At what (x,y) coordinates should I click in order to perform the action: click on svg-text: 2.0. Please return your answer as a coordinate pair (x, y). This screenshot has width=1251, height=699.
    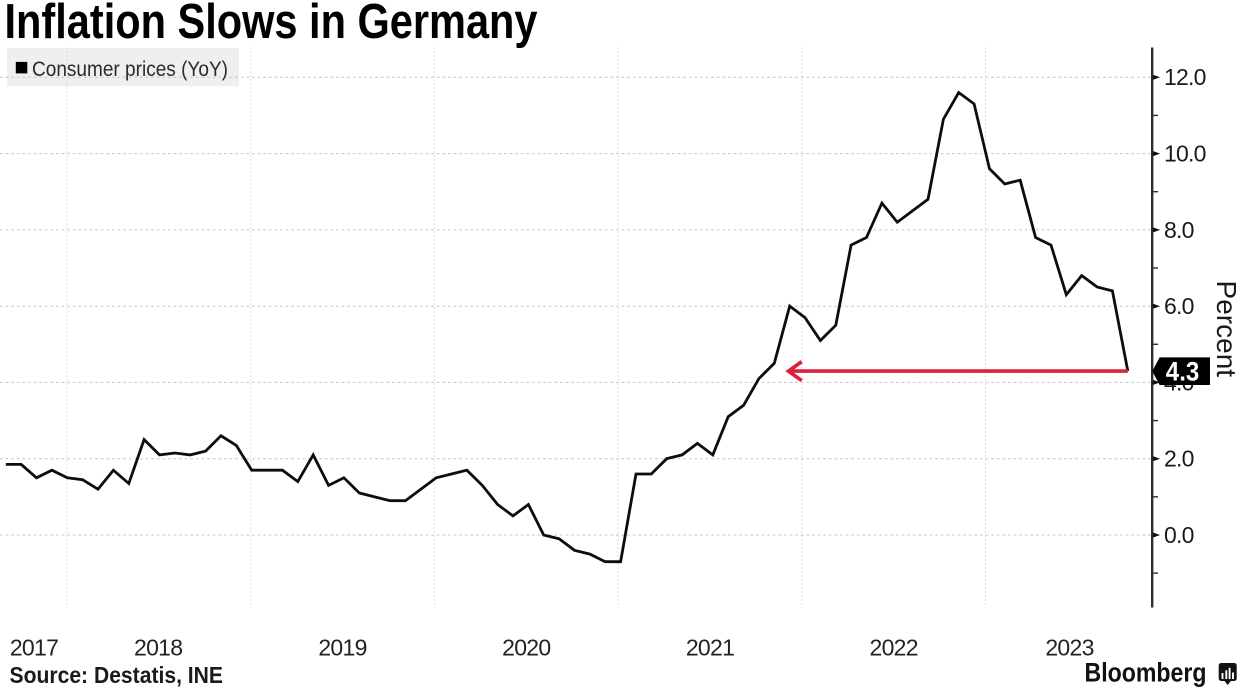
    Looking at the image, I should click on (1179, 459).